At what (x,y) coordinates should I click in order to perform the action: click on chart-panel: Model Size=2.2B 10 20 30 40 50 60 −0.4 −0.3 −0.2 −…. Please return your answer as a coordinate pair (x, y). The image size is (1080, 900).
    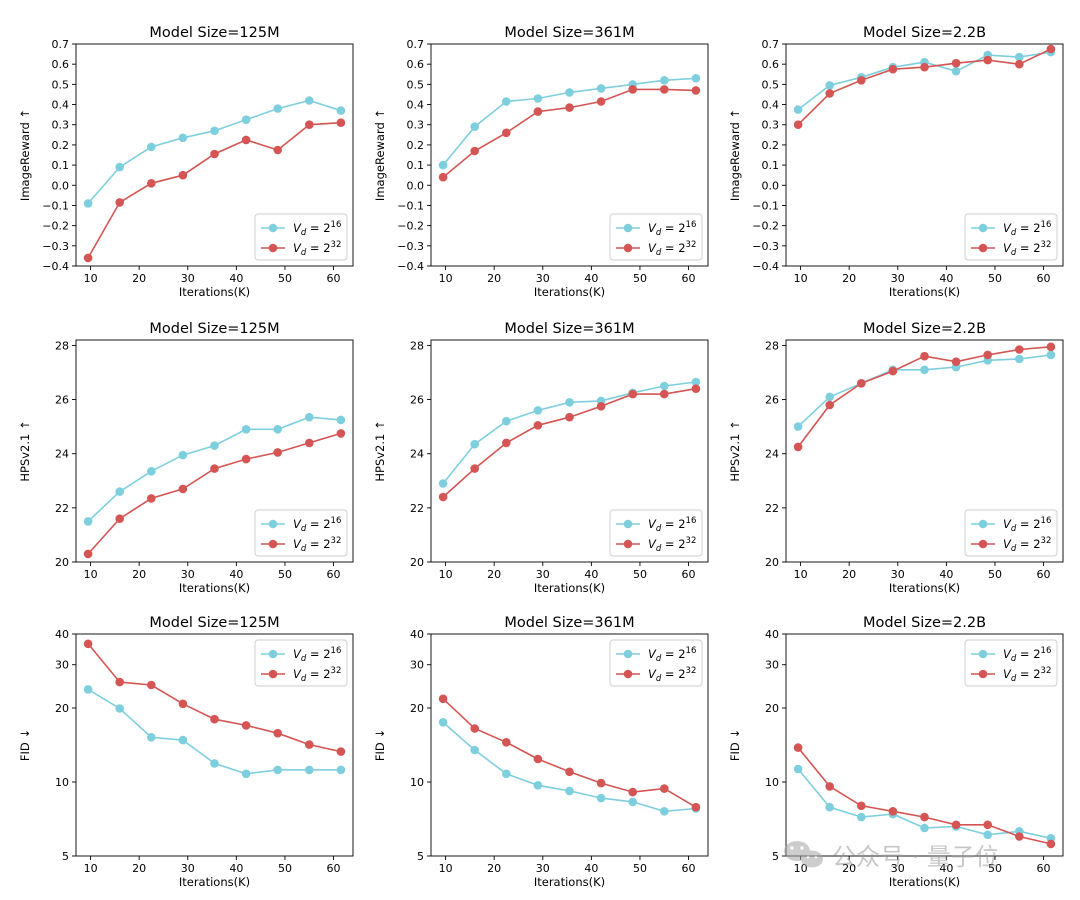
    Looking at the image, I should click on (896, 162).